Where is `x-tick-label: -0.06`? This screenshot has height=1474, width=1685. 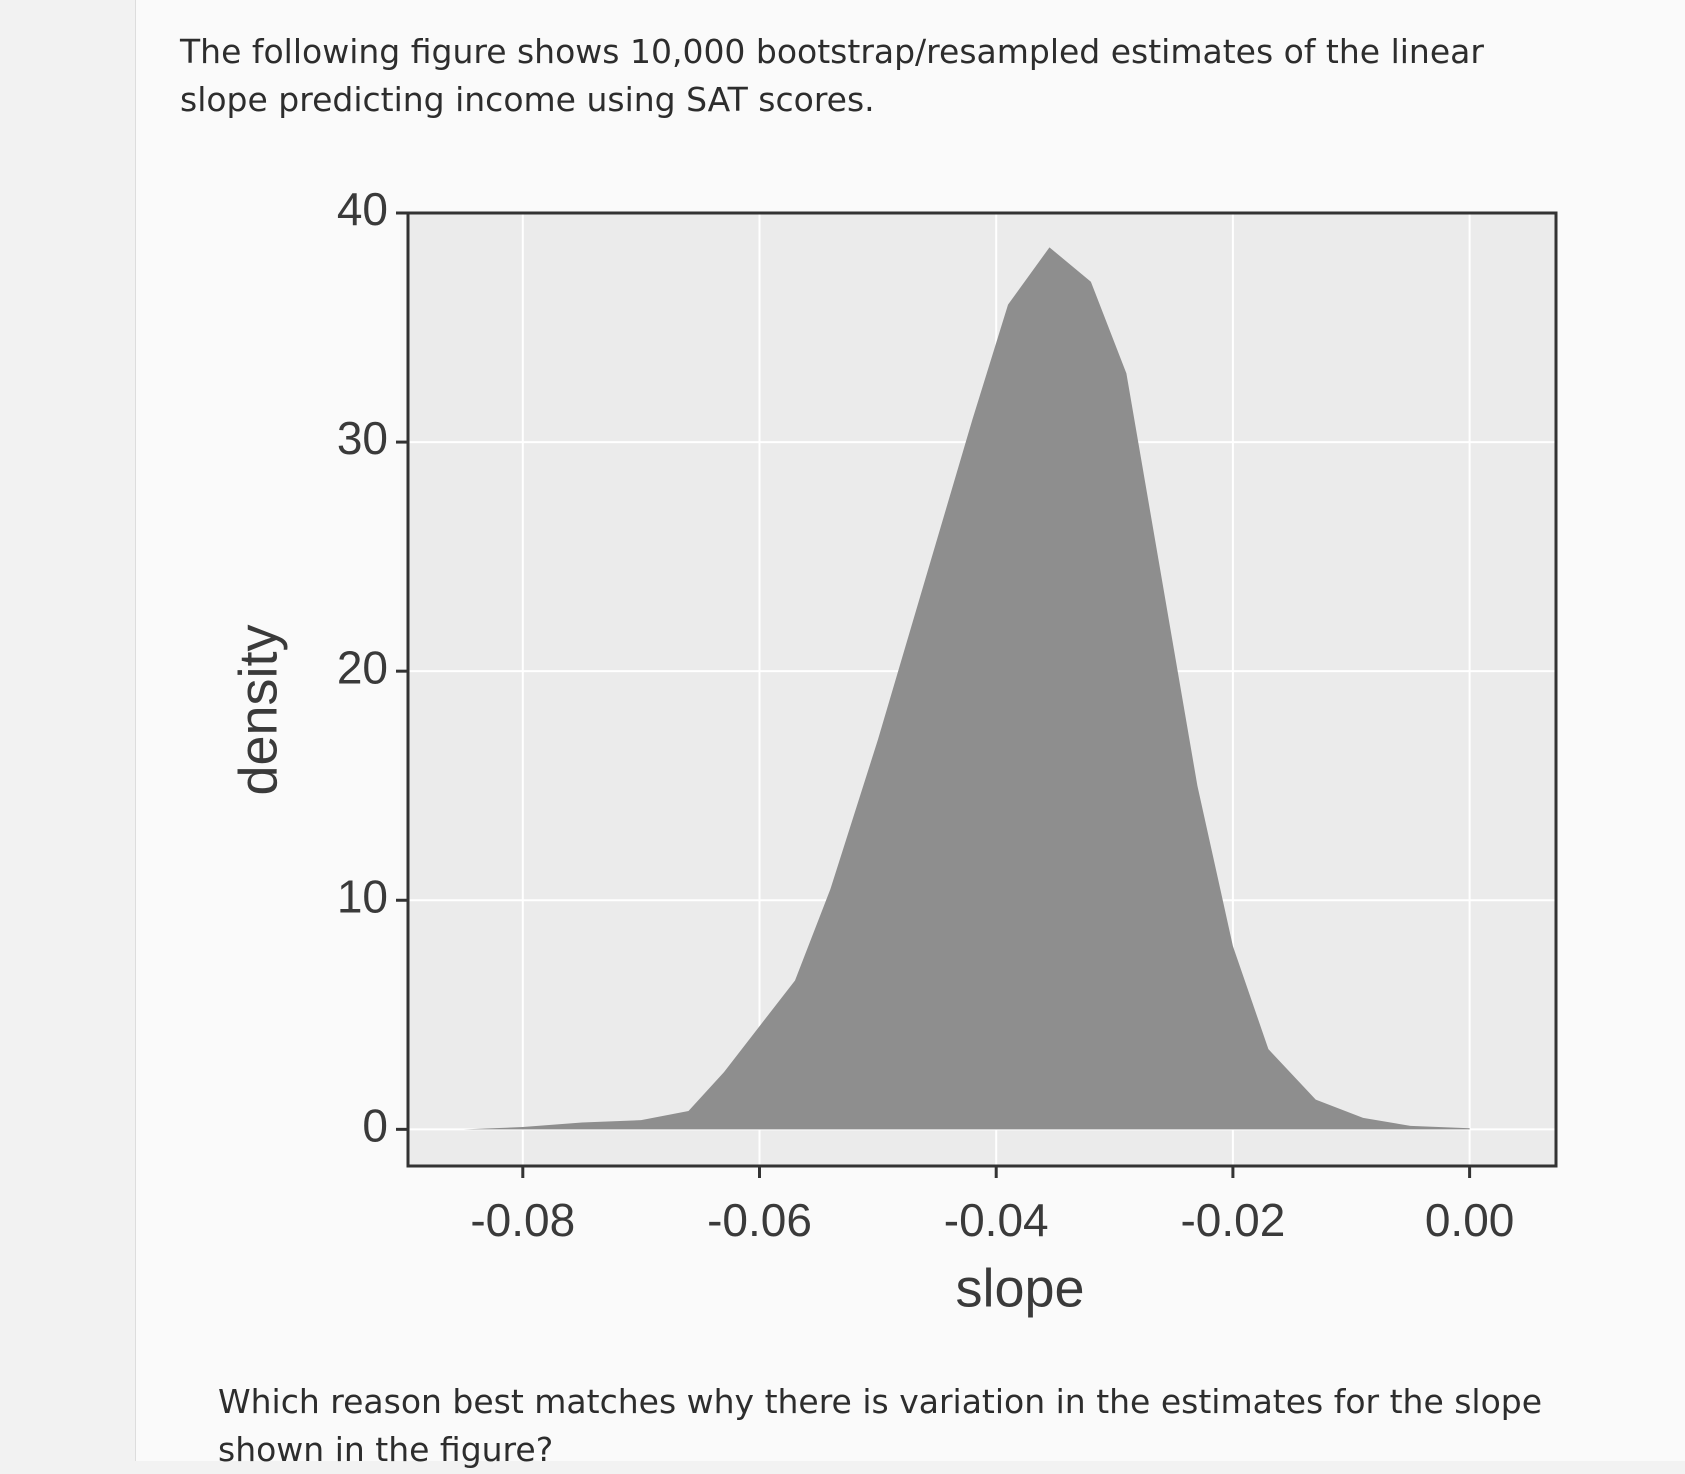
x-tick-label: -0.06 is located at coordinates (759, 1220).